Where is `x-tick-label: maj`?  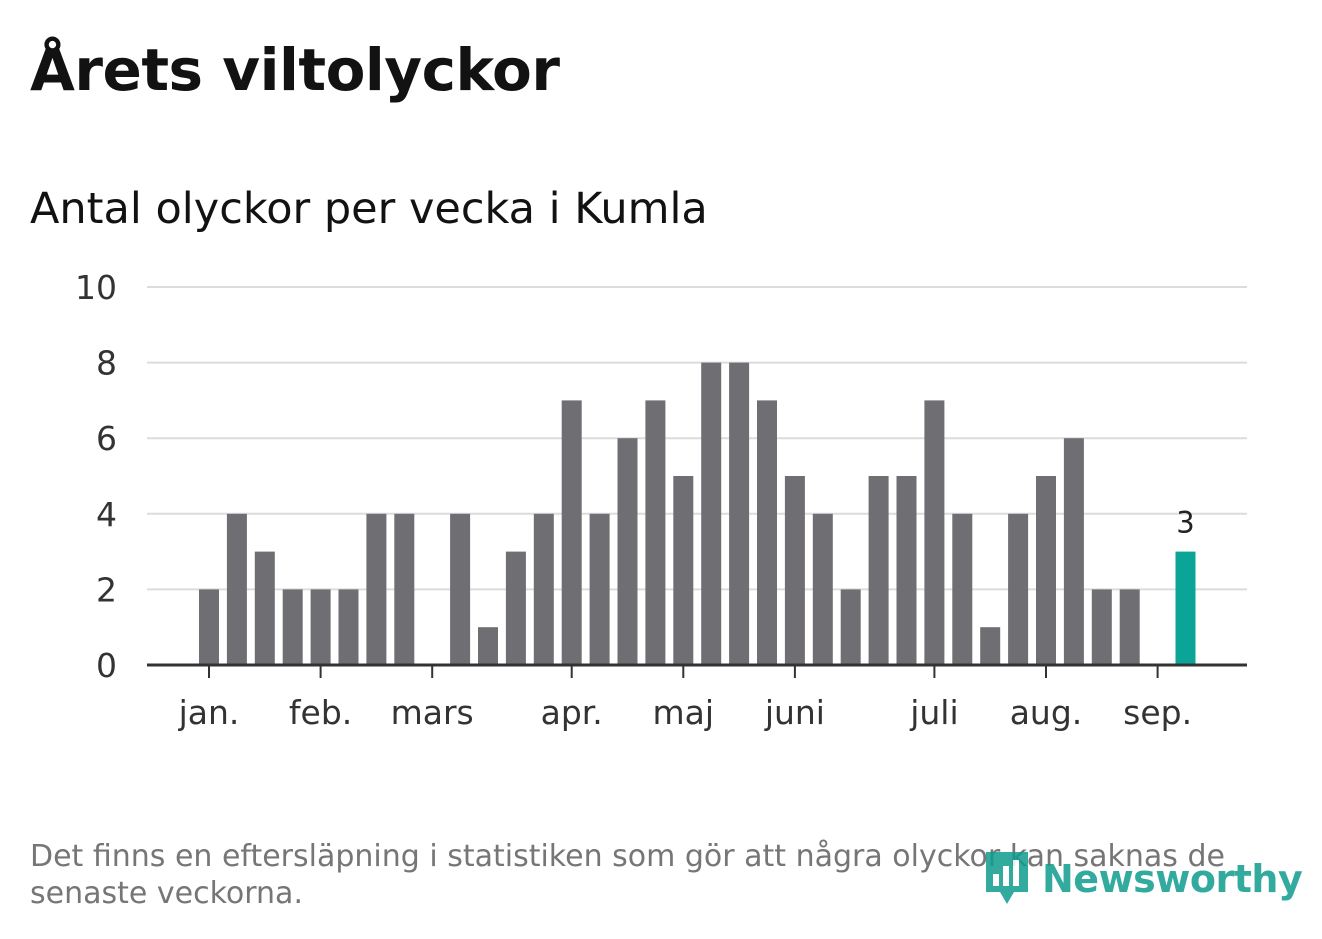
x-tick-label: maj is located at coordinates (684, 712).